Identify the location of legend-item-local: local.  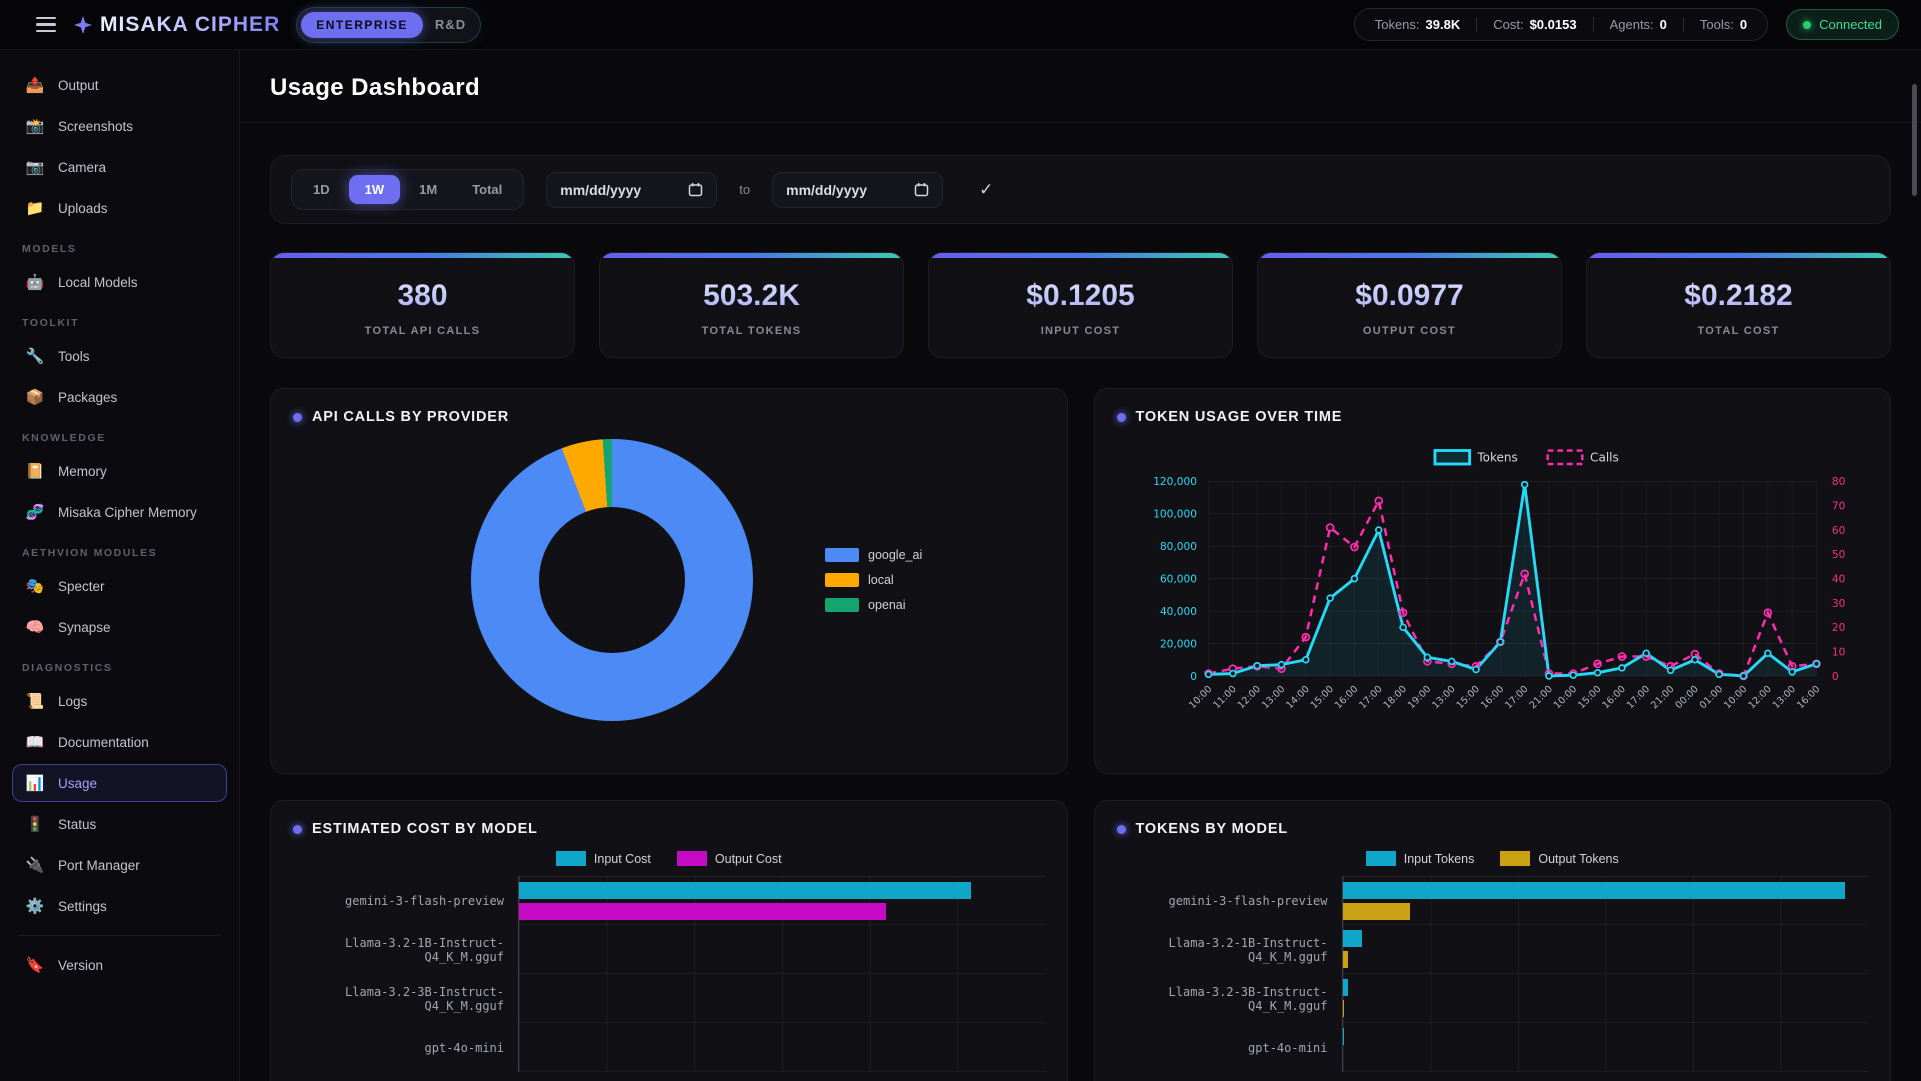
(873, 580).